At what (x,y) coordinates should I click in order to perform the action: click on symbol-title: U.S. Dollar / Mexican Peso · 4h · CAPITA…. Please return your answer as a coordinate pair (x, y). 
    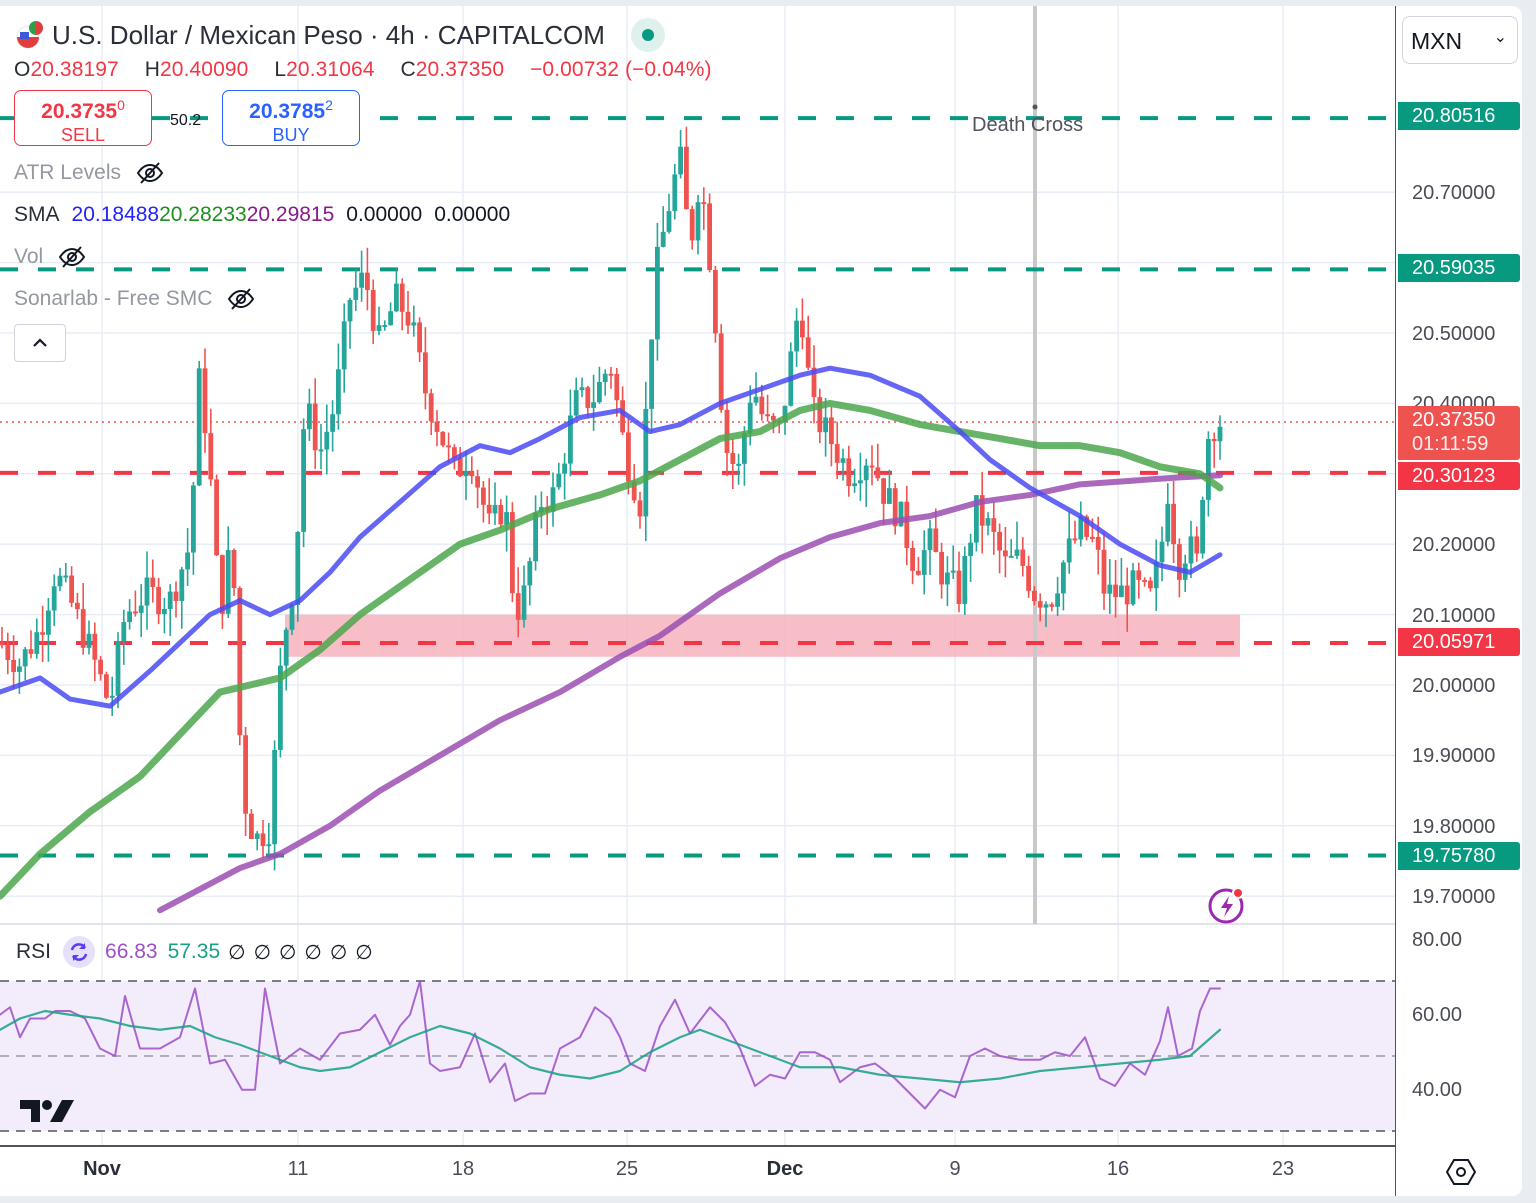
    Looking at the image, I should click on (328, 34).